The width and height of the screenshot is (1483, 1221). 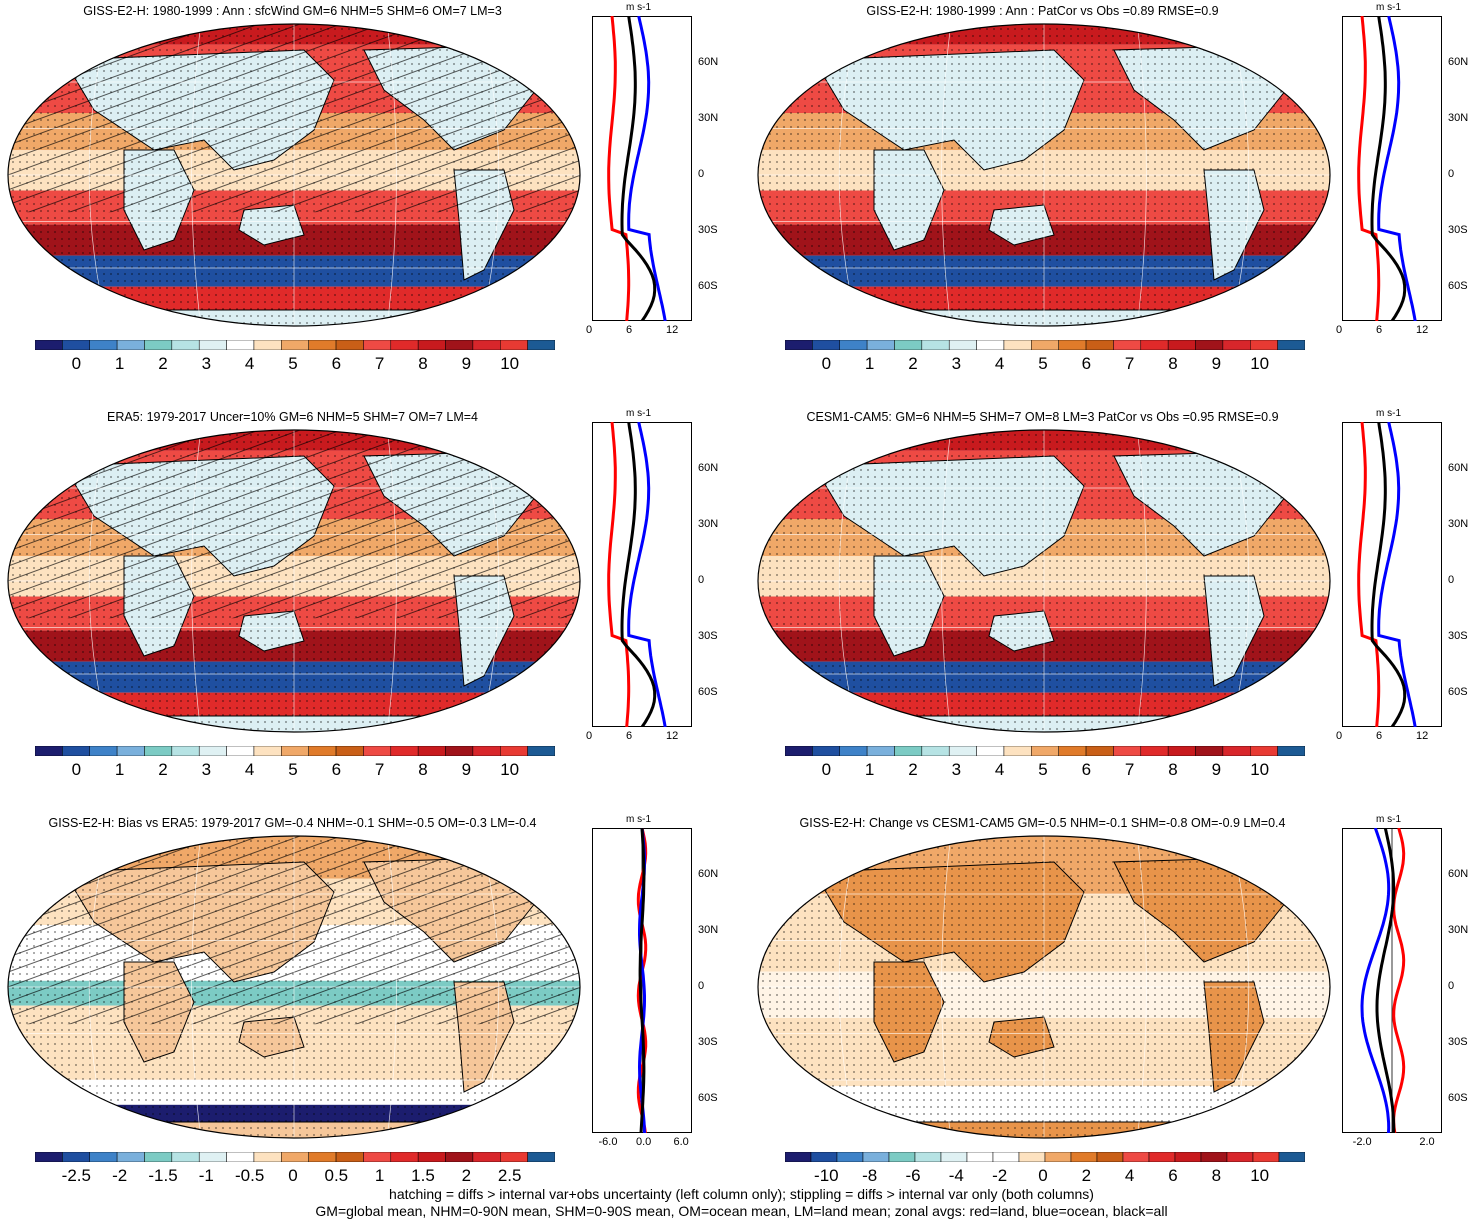 What do you see at coordinates (708, 1042) in the screenshot?
I see `latitude-tick-label: 30S` at bounding box center [708, 1042].